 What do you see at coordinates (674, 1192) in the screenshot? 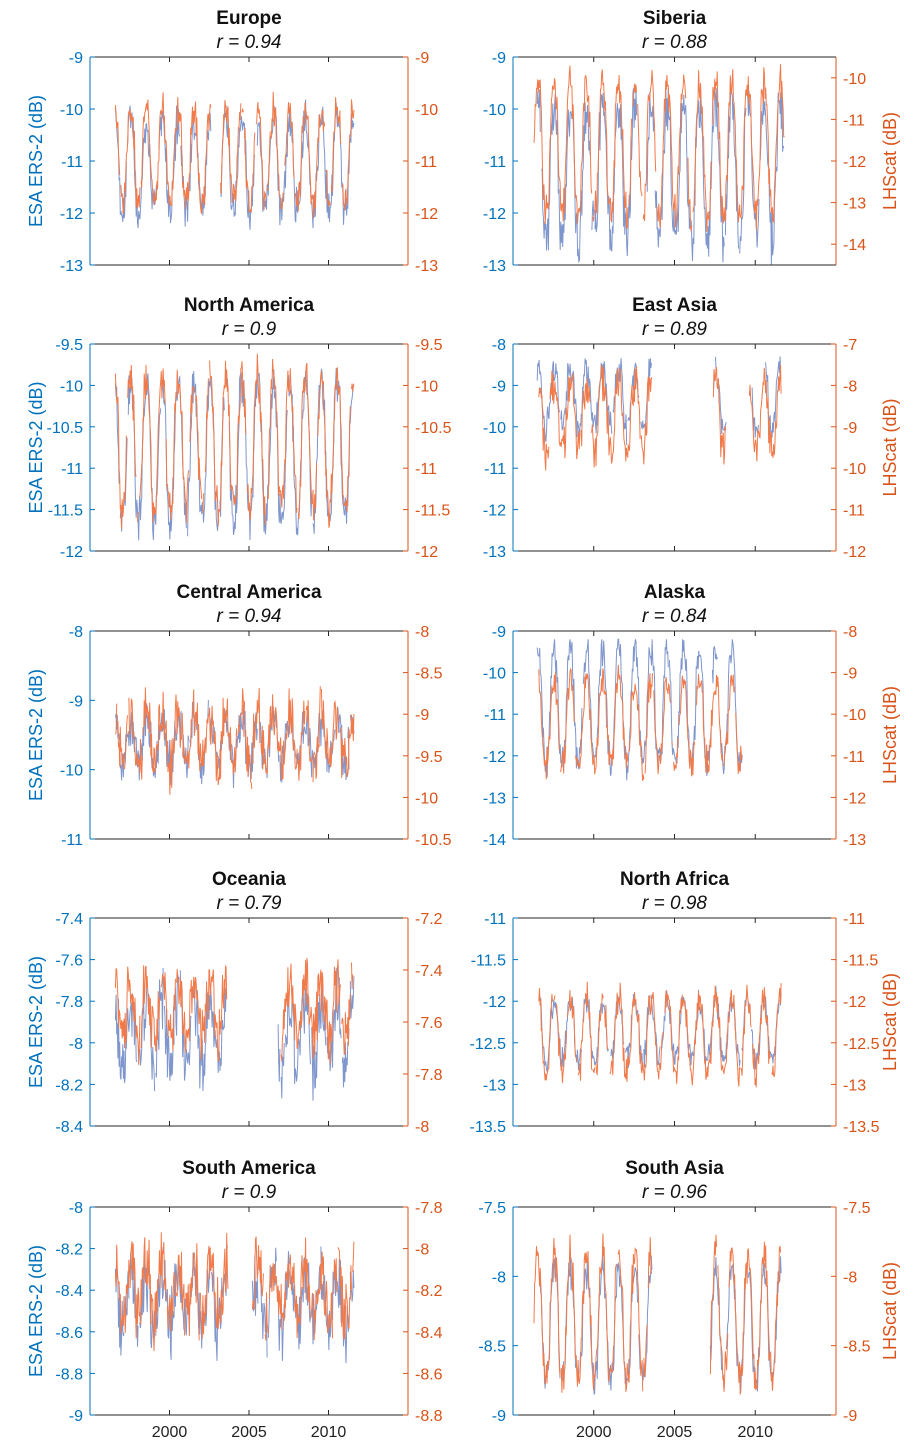
I see `correlation-label: r = 0.96` at bounding box center [674, 1192].